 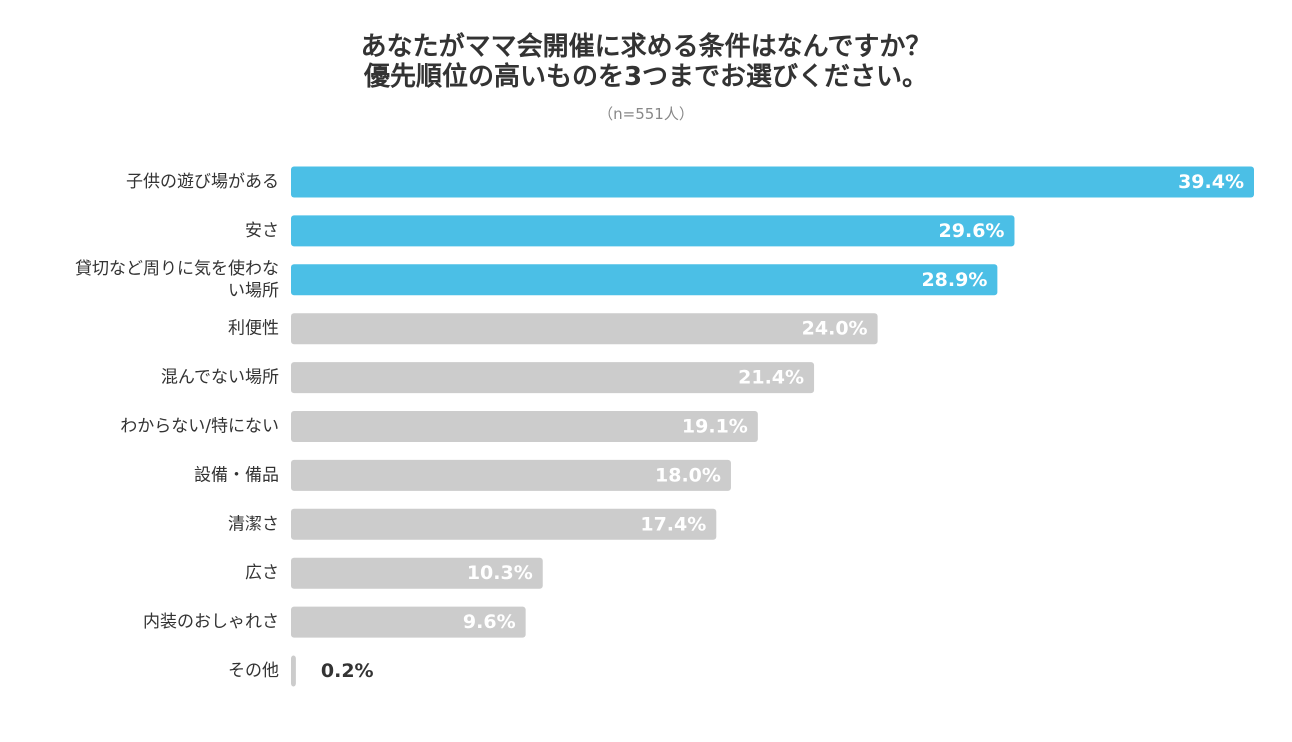 I want to click on category-label-0: 子供の遊び場がある, so click(x=202, y=182).